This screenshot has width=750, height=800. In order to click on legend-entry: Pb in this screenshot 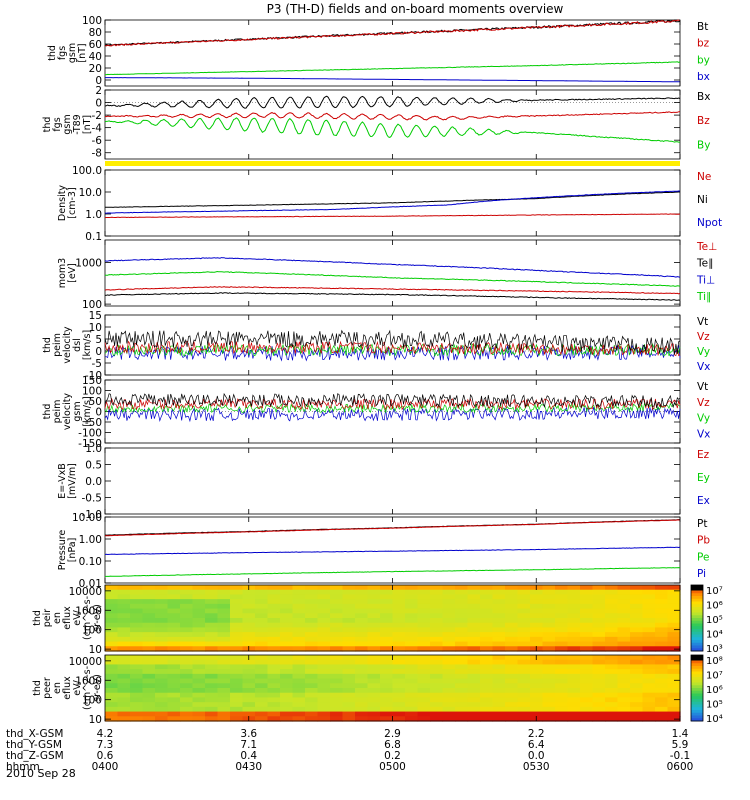, I will do `click(703, 541)`.